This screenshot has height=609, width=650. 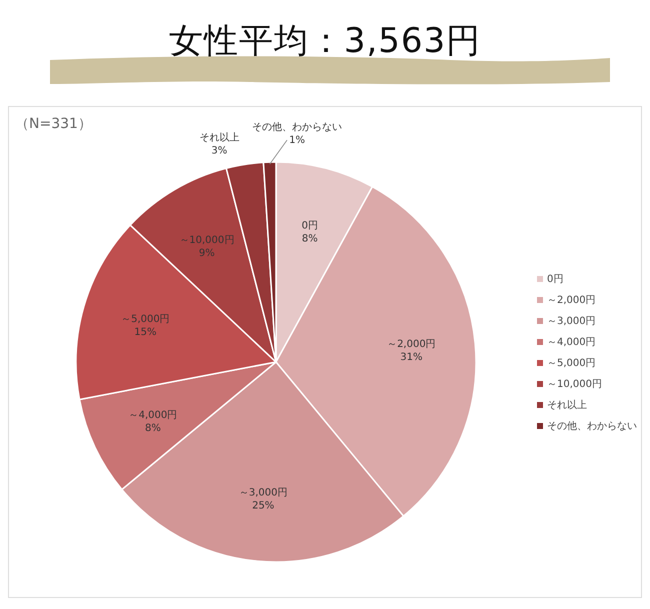 I want to click on data-label: 3%, so click(x=219, y=151).